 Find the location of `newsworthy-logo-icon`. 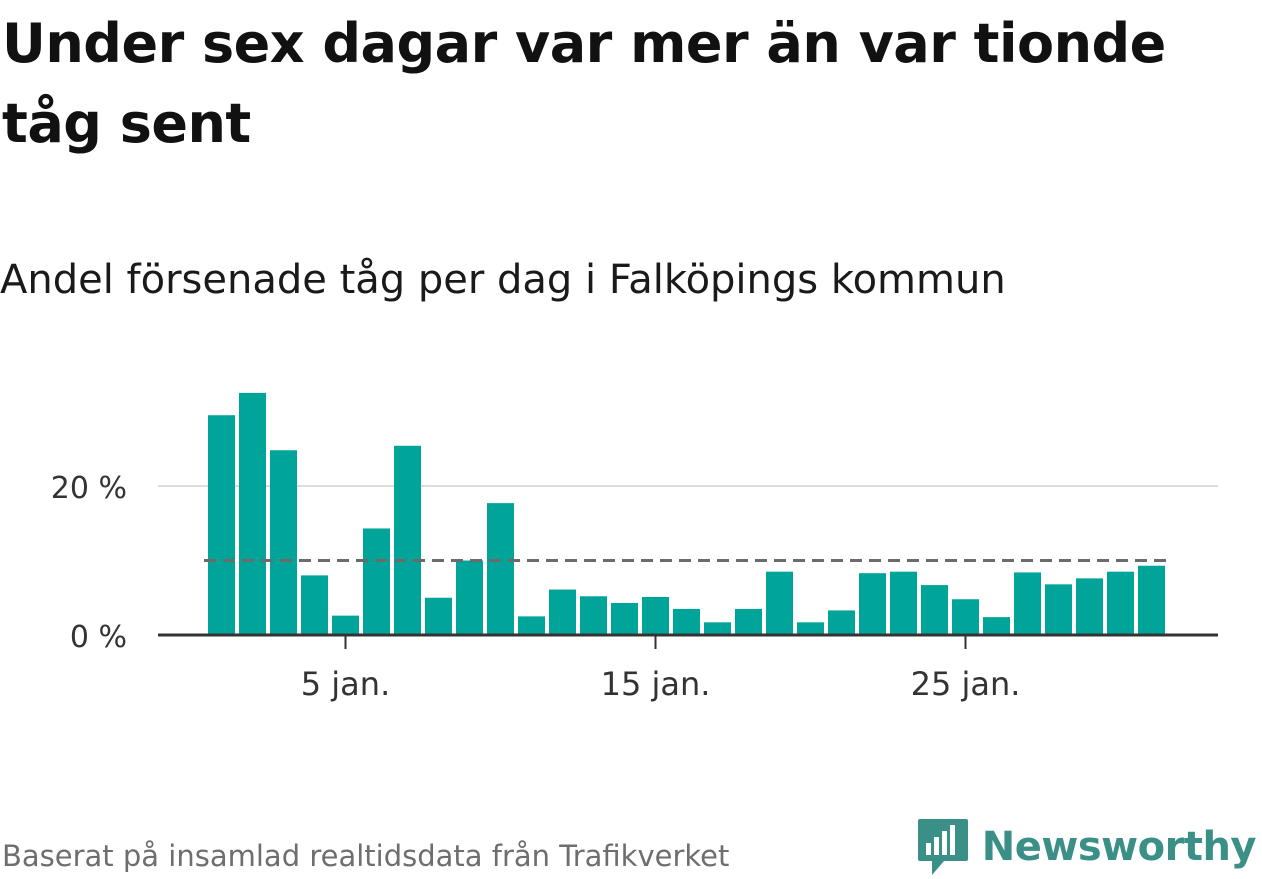

newsworthy-logo-icon is located at coordinates (942, 847).